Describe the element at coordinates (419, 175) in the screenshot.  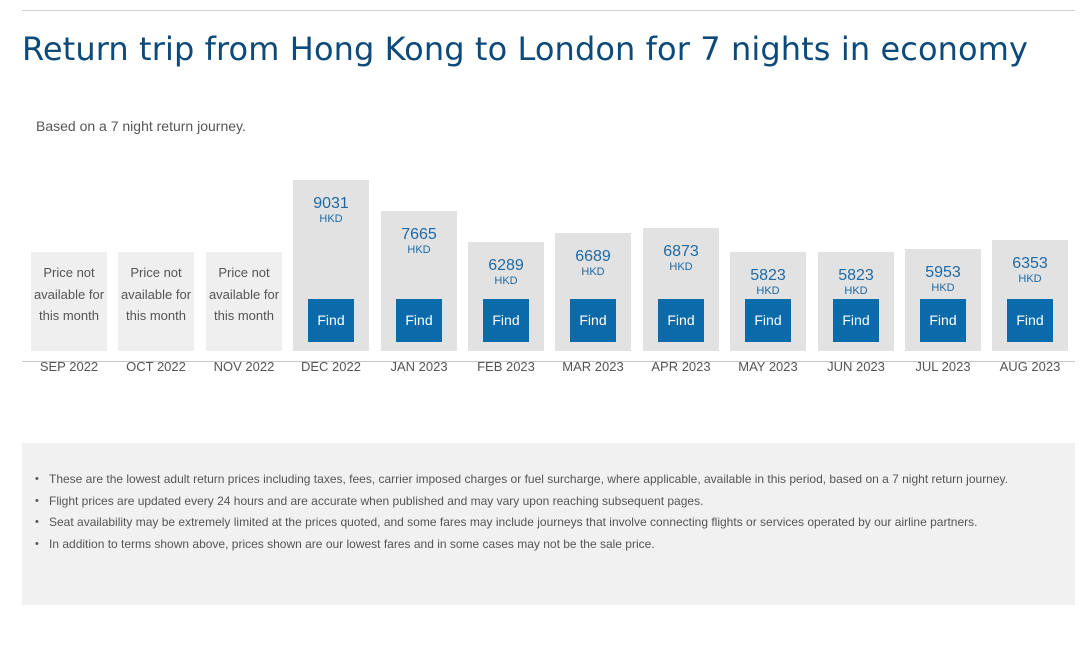
I see `month-column: 7665 HKD Find` at that location.